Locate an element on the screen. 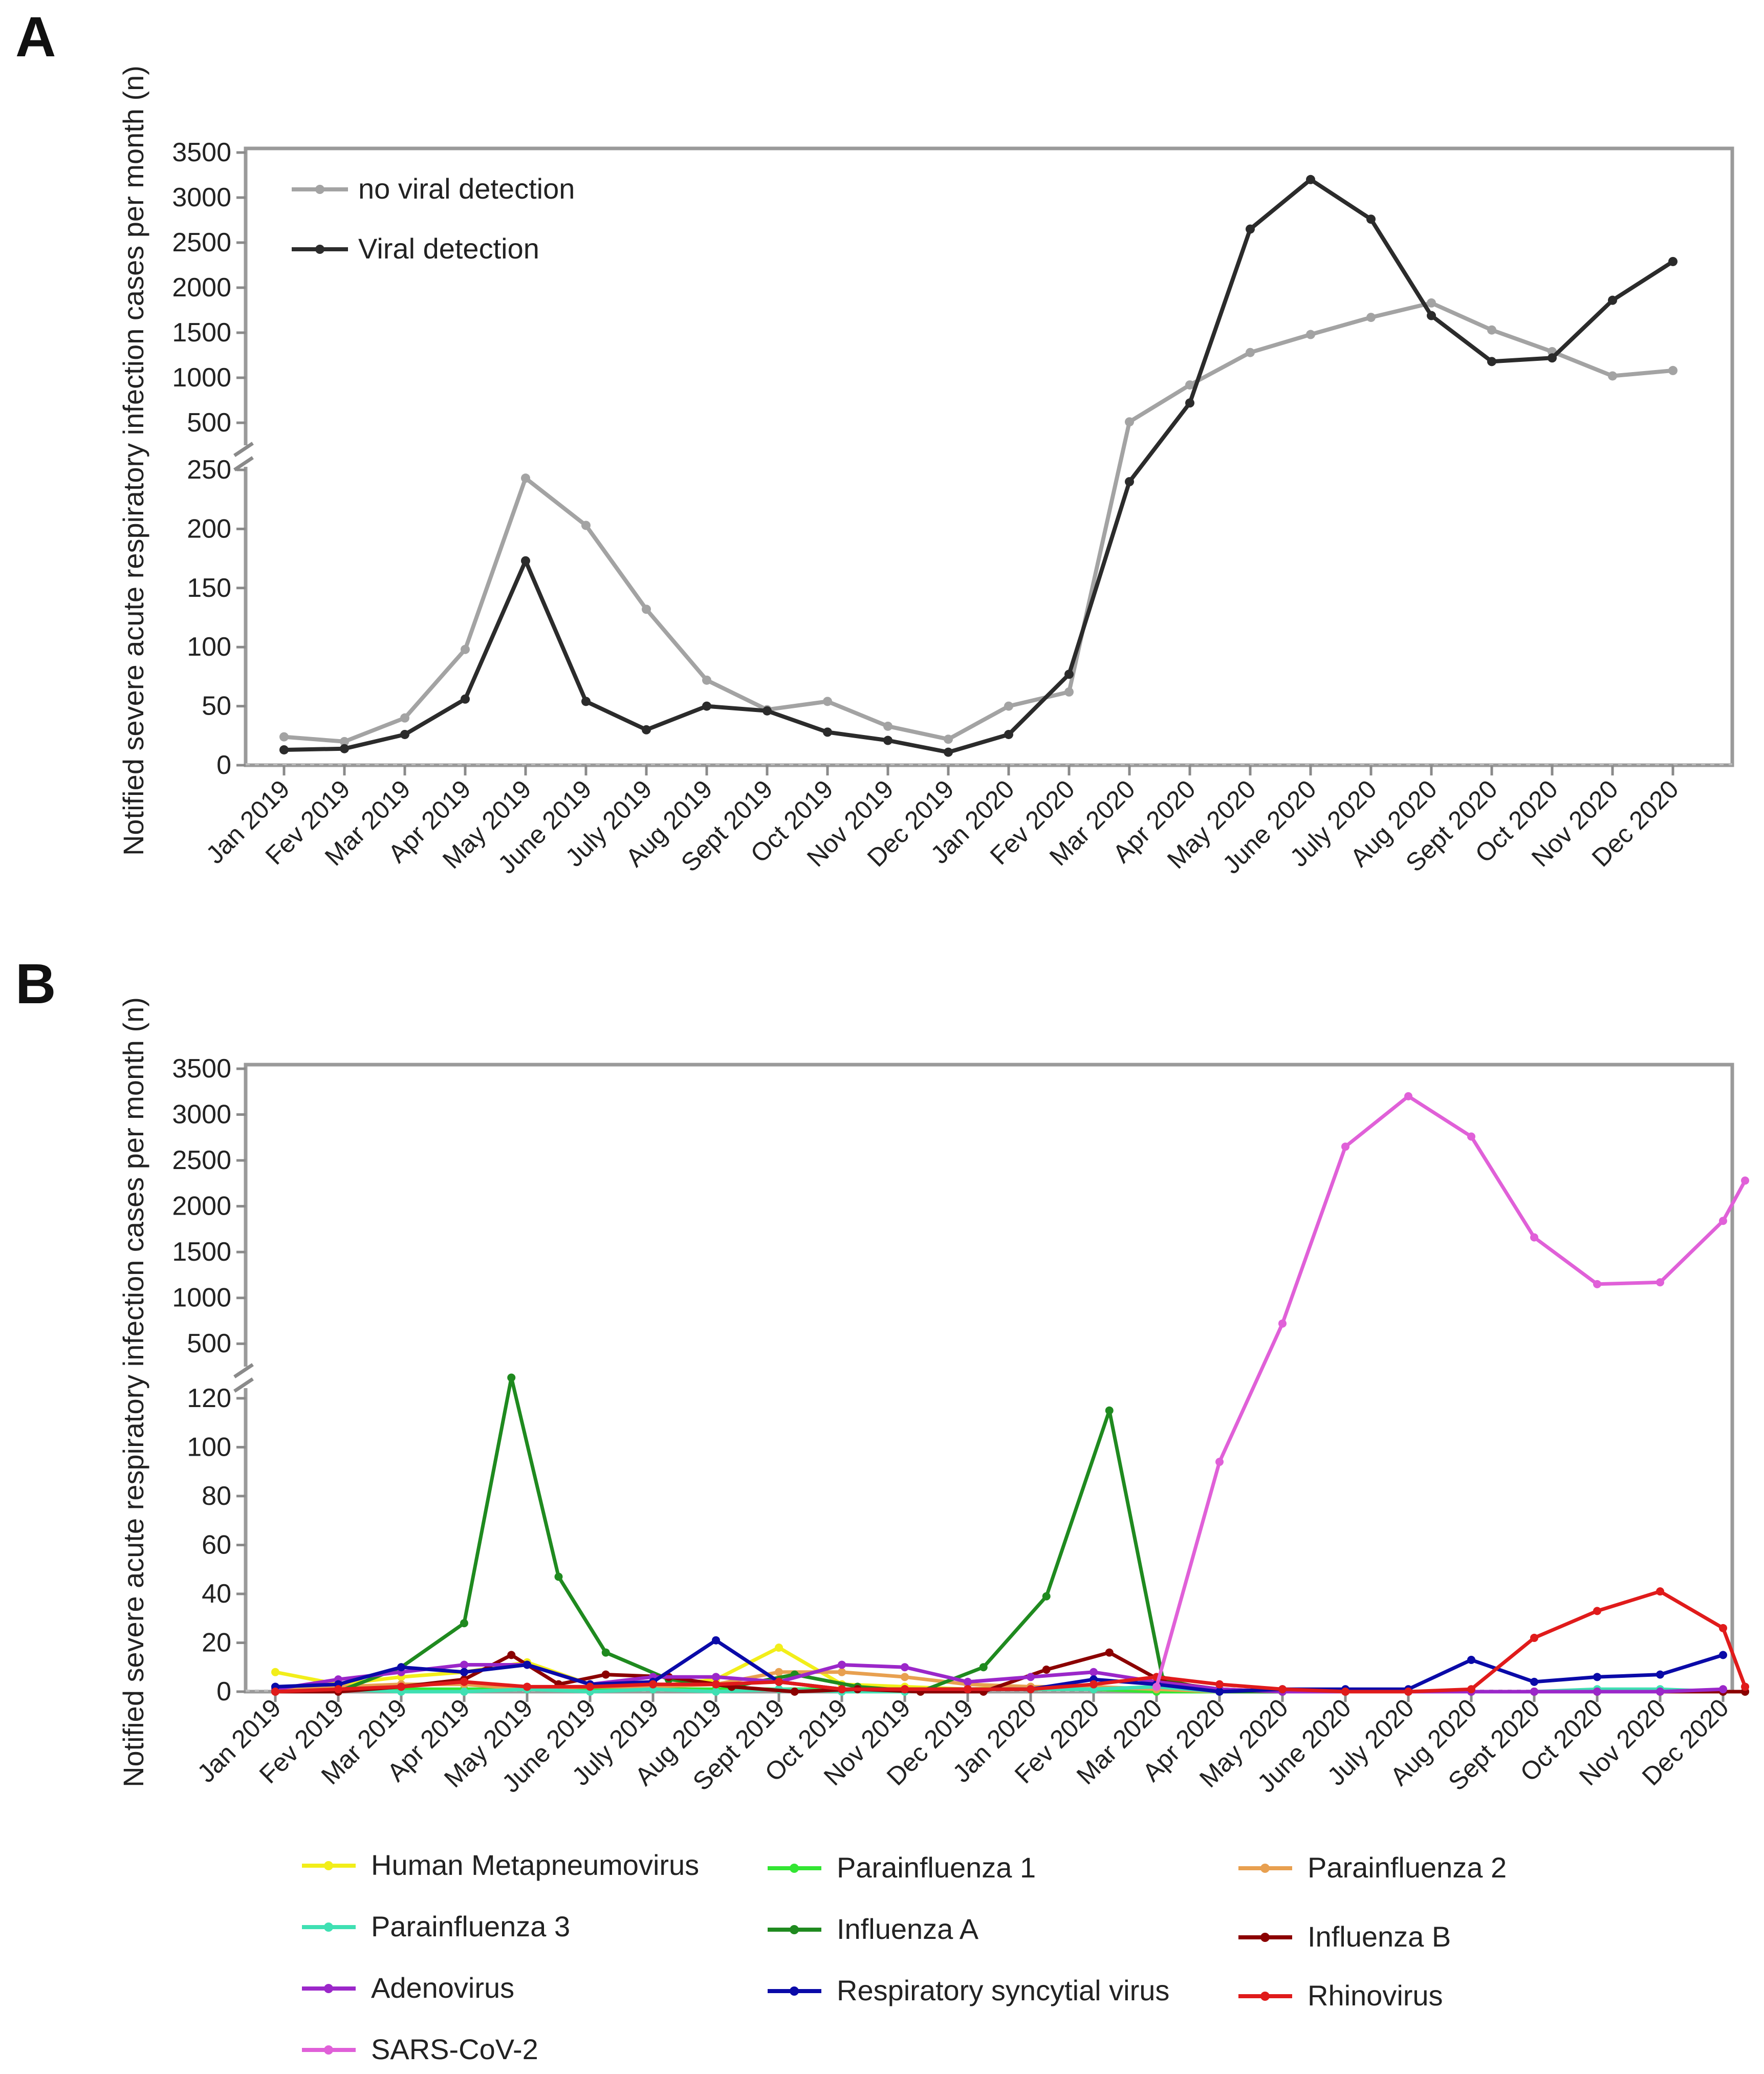  legend-item: Rhinovirus is located at coordinates (1340, 1995).